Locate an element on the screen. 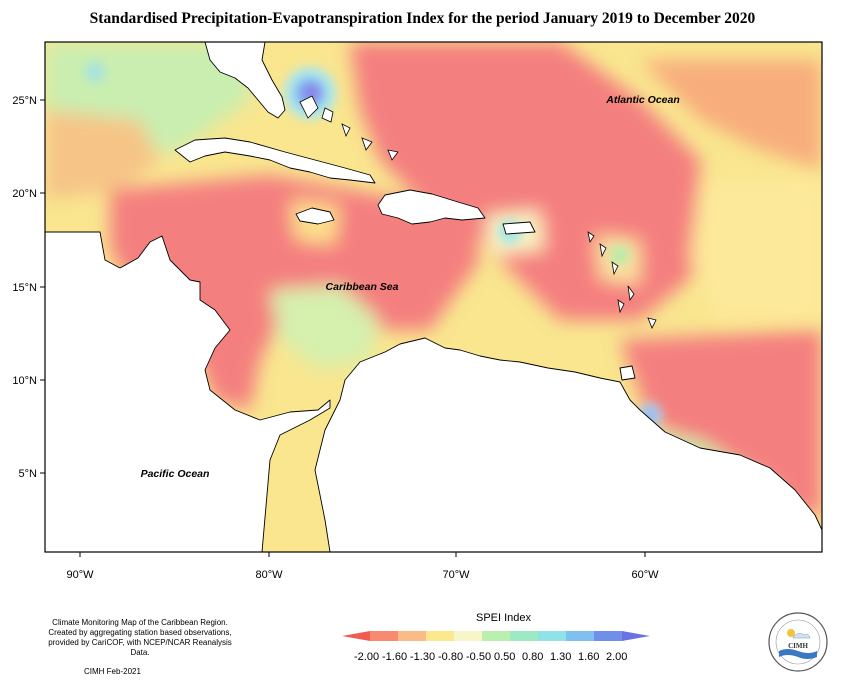 The height and width of the screenshot is (684, 845). lat-tick-label: 10°N is located at coordinates (24, 381).